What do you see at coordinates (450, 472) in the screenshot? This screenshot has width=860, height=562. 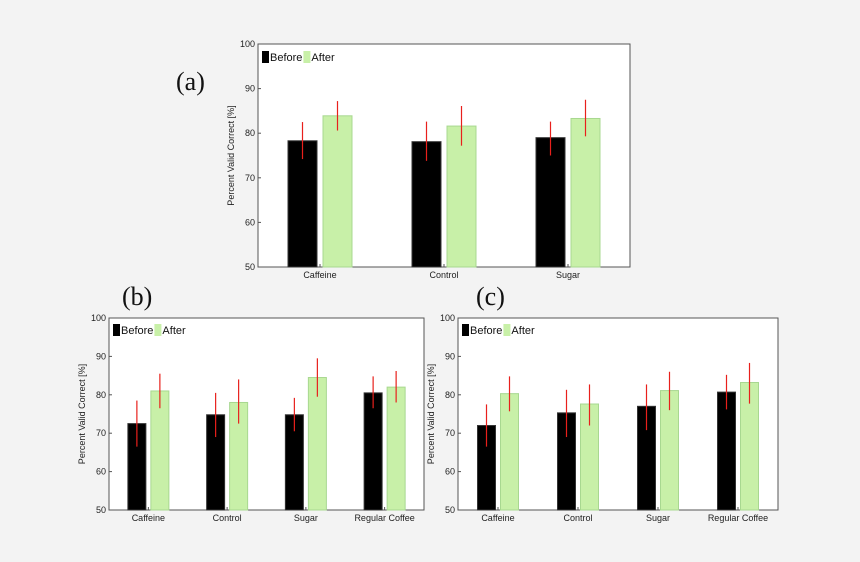 I see `panel-c-ytick-label: 60` at bounding box center [450, 472].